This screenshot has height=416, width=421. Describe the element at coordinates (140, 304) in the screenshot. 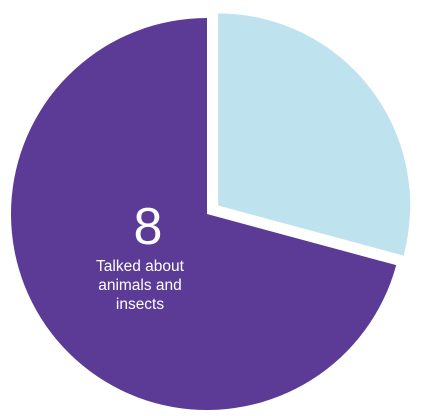

I see `slice-description-line-3: insects` at that location.